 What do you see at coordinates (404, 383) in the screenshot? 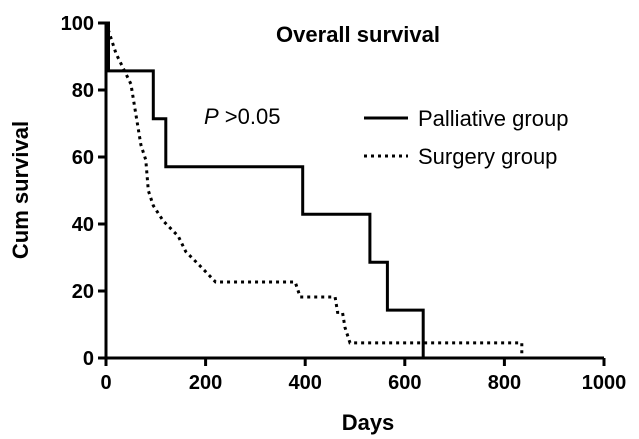
I see `x-tick-label: 600` at bounding box center [404, 383].